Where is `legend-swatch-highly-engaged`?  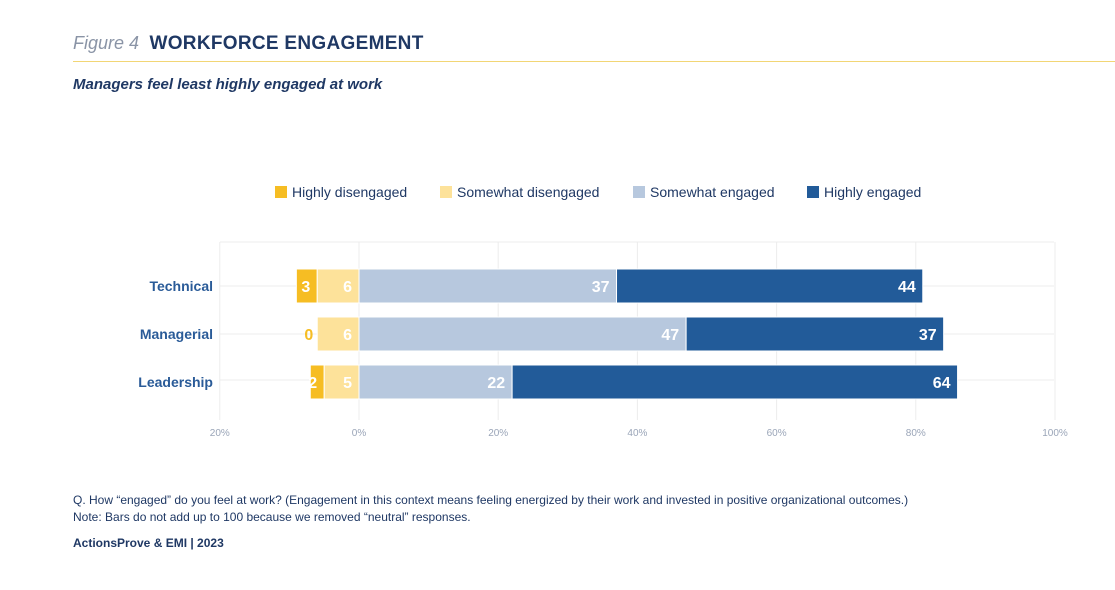 legend-swatch-highly-engaged is located at coordinates (813, 192).